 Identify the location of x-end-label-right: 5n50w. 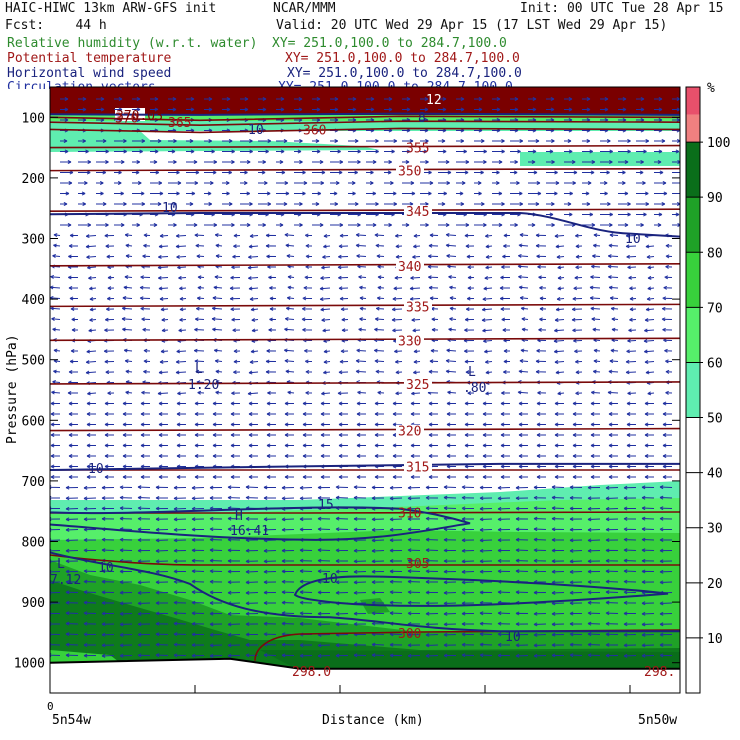
(657, 720).